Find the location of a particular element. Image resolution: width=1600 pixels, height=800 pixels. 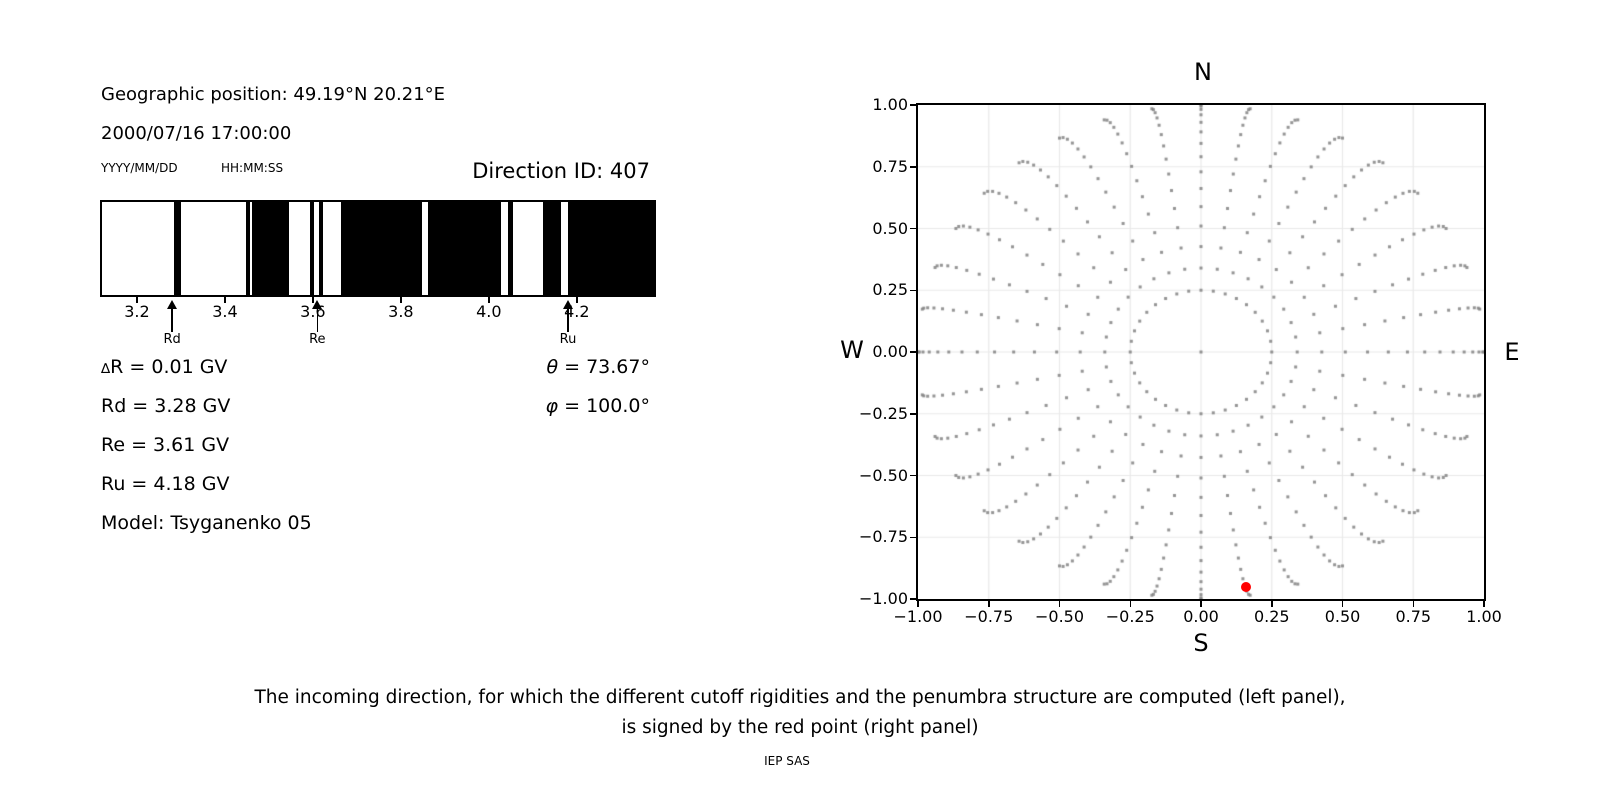

x-tick-label: −0.50 is located at coordinates (1059, 616).